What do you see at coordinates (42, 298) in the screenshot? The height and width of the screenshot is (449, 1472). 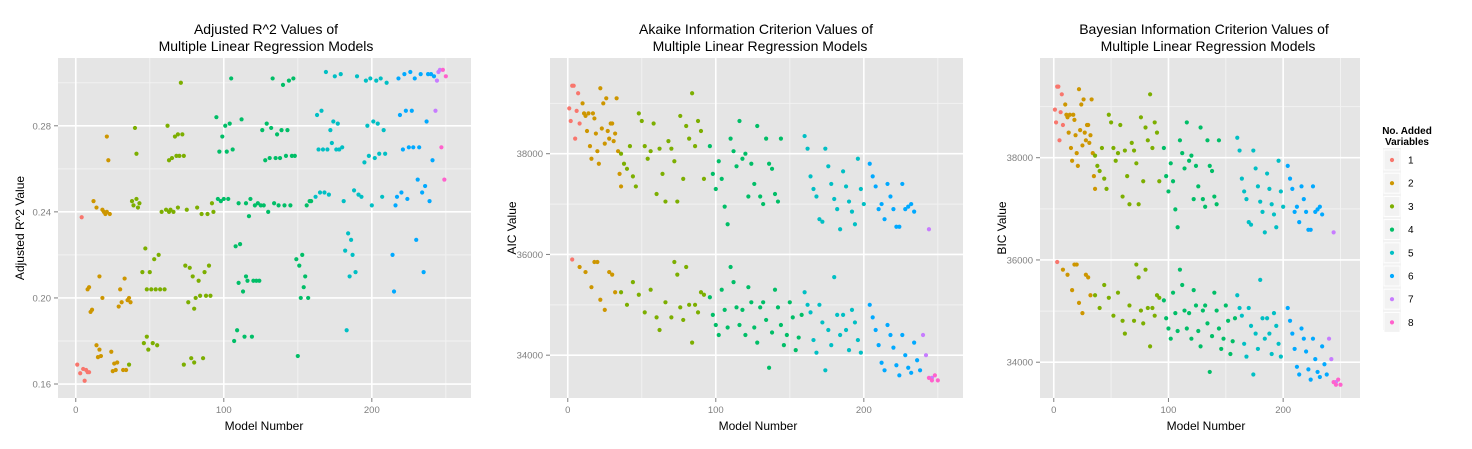 I see `y-tick-label: 0.20` at bounding box center [42, 298].